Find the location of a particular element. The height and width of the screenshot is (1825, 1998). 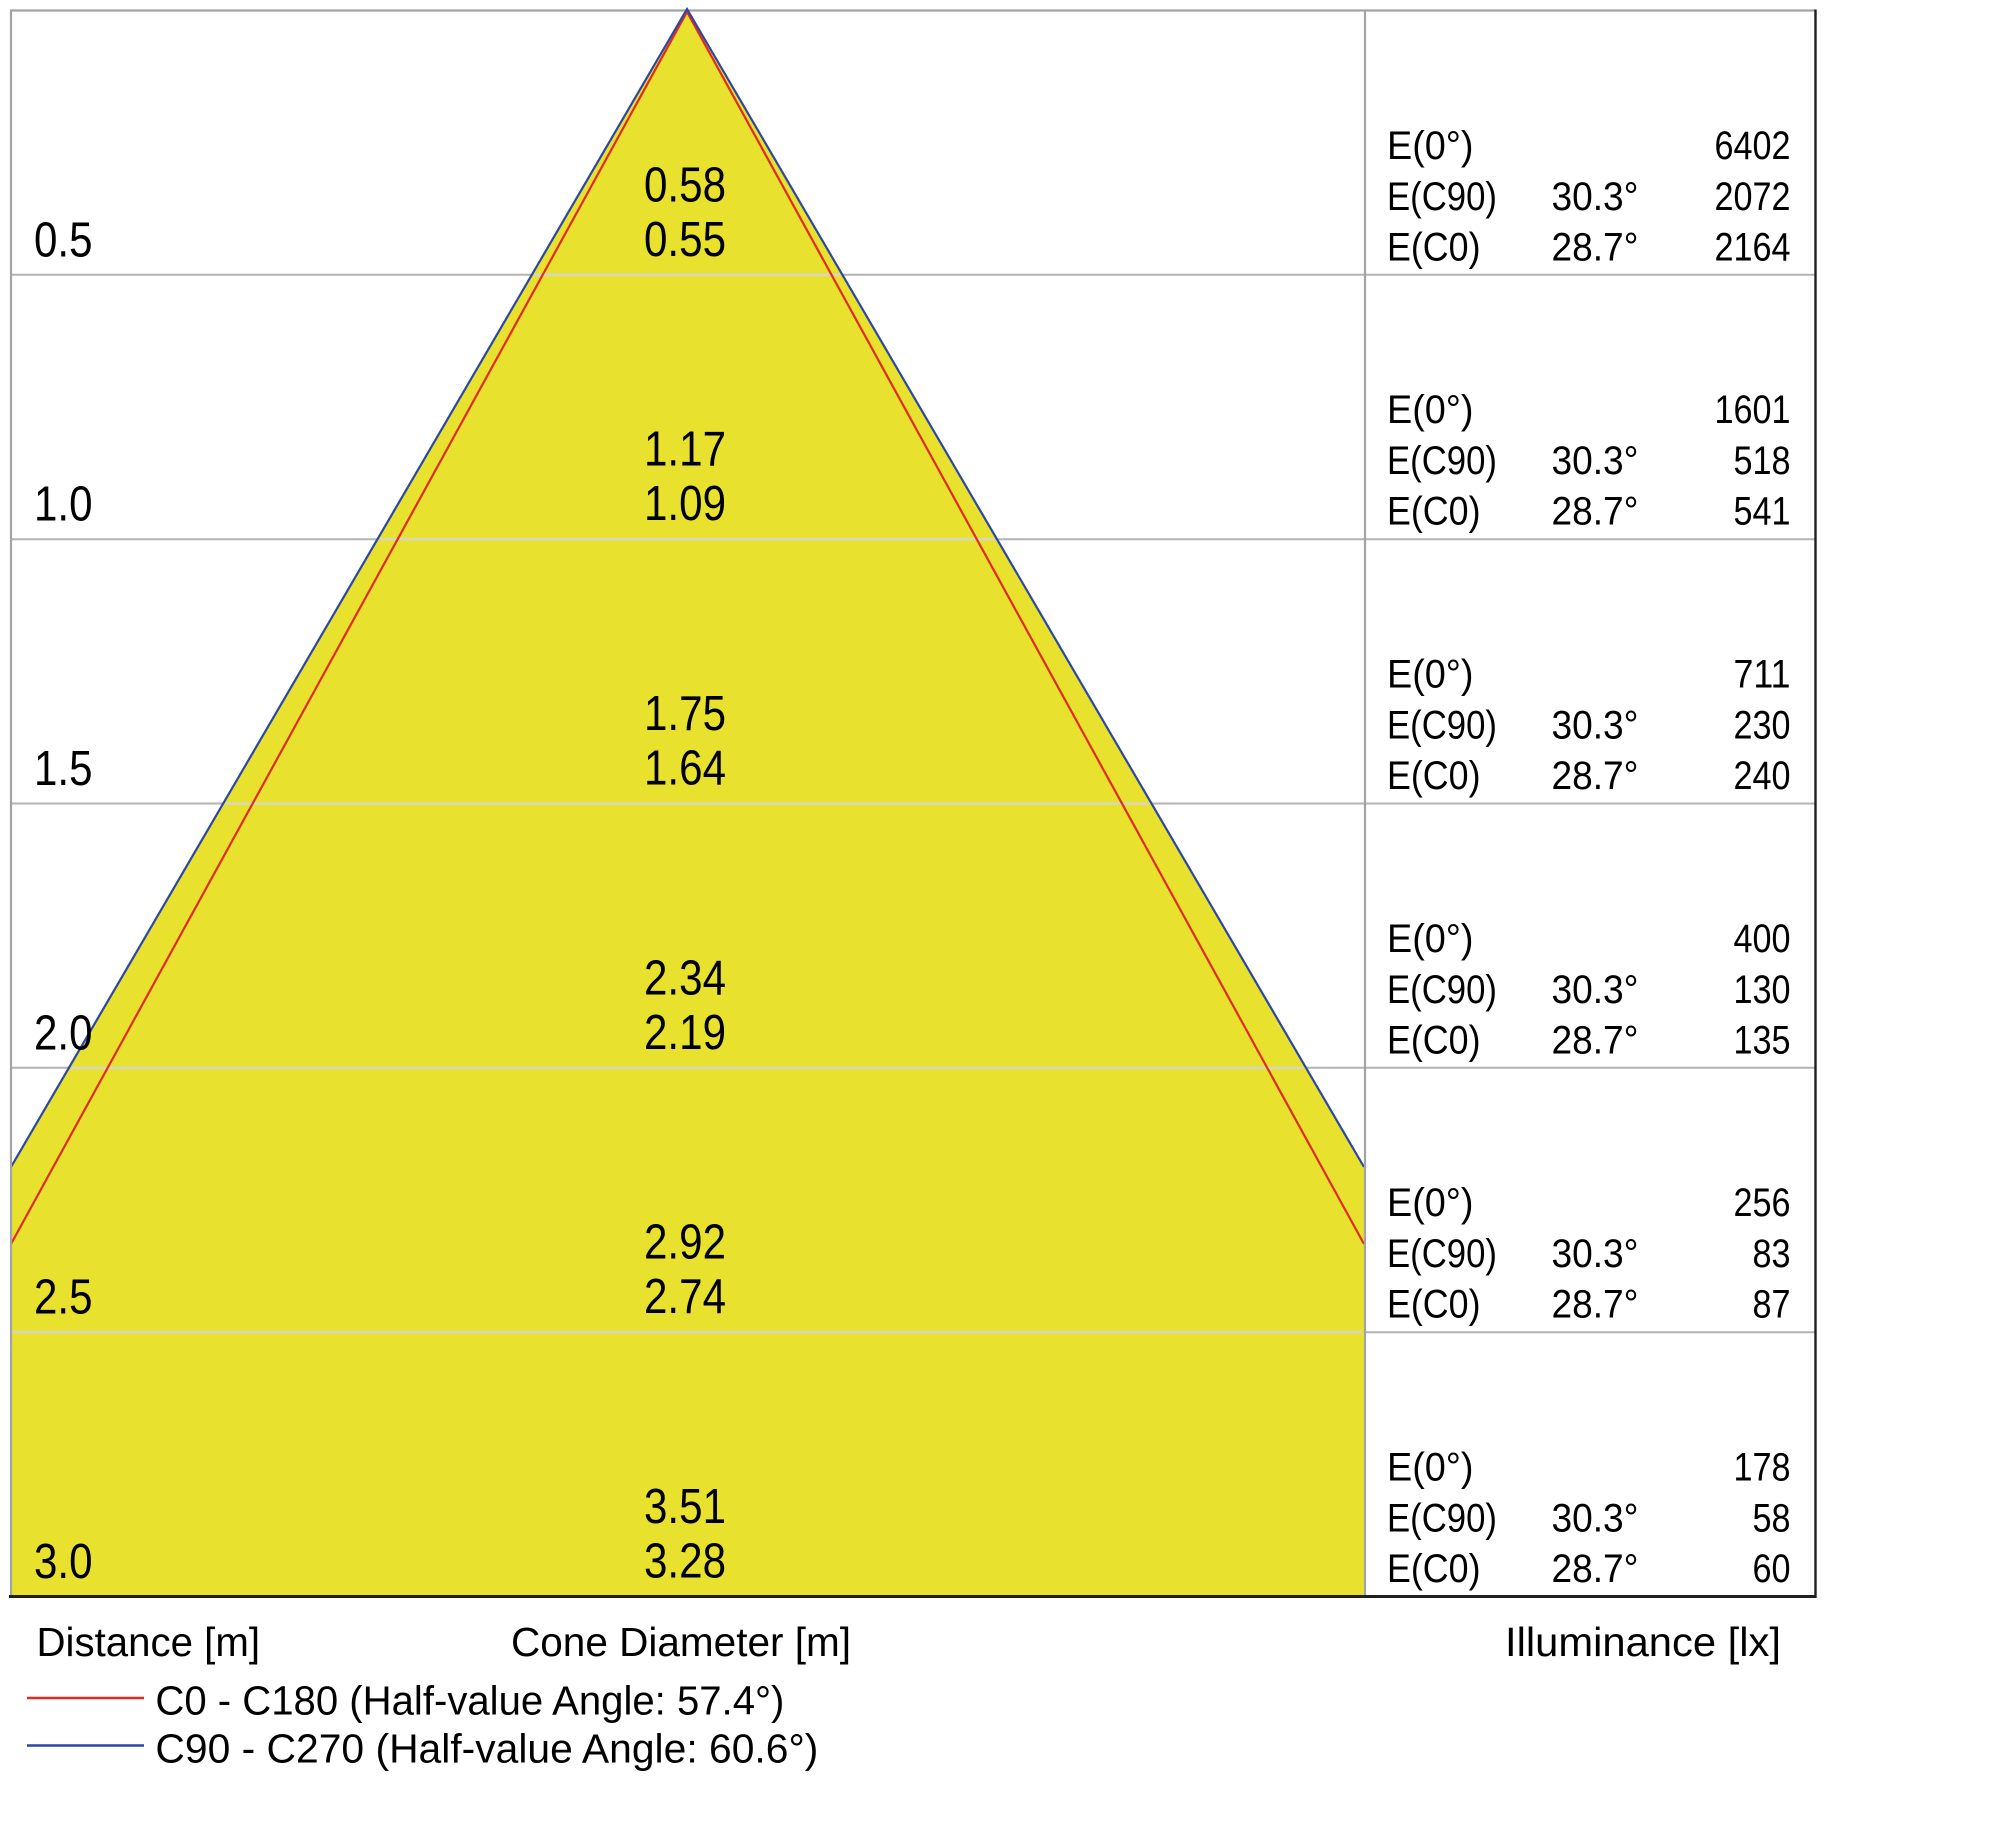

svg-text: 6402 is located at coordinates (1753, 146).